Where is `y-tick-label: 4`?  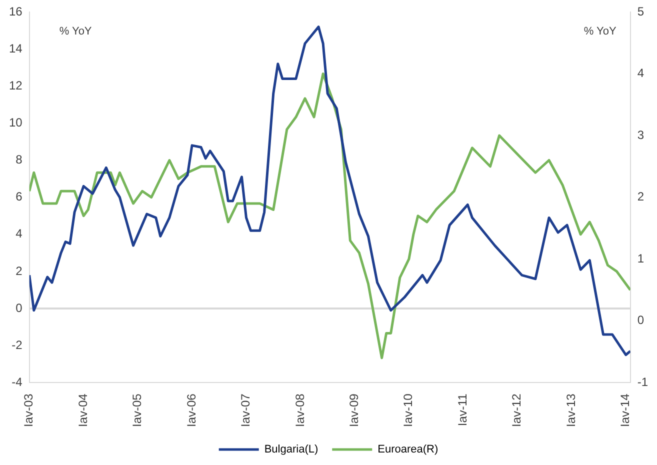 y-tick-label: 4 is located at coordinates (19, 233).